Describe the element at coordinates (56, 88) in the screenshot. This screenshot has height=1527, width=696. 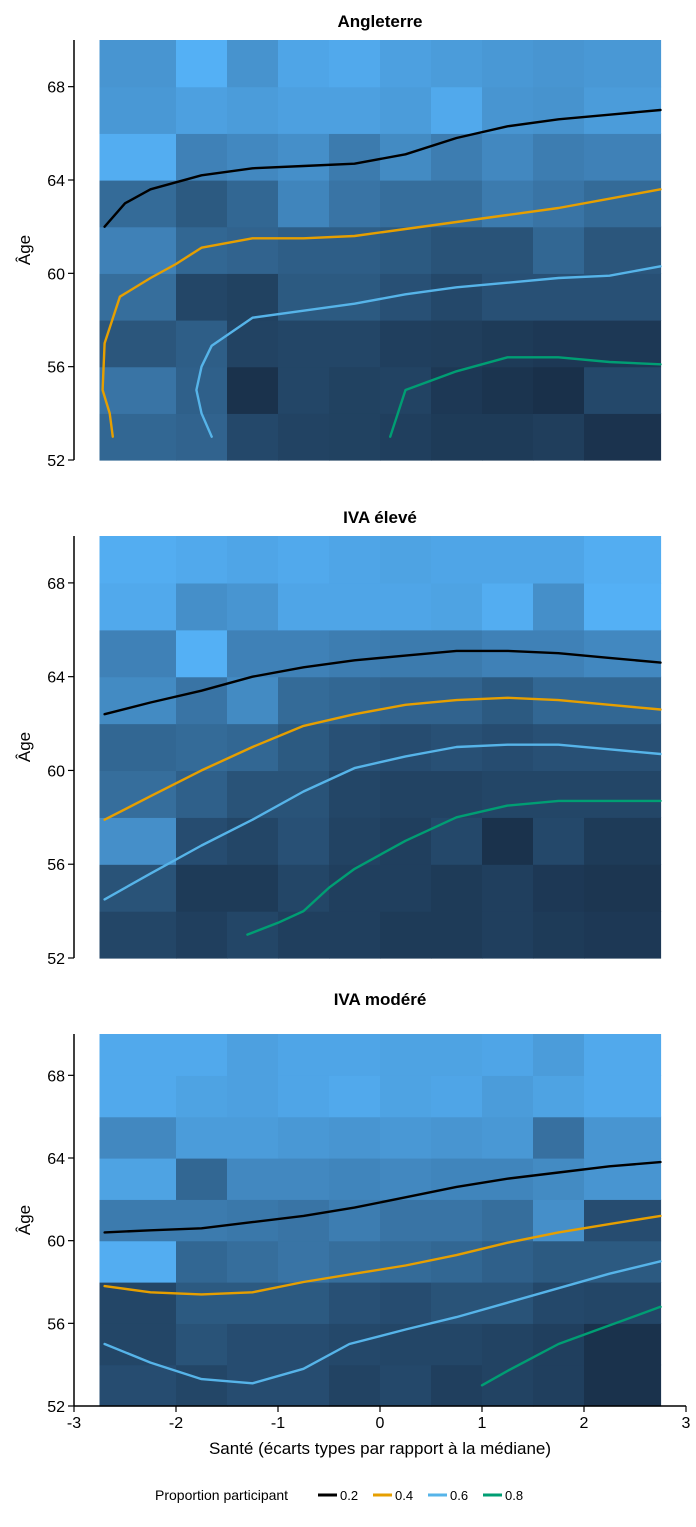
I see `y-tick-label: 68` at that location.